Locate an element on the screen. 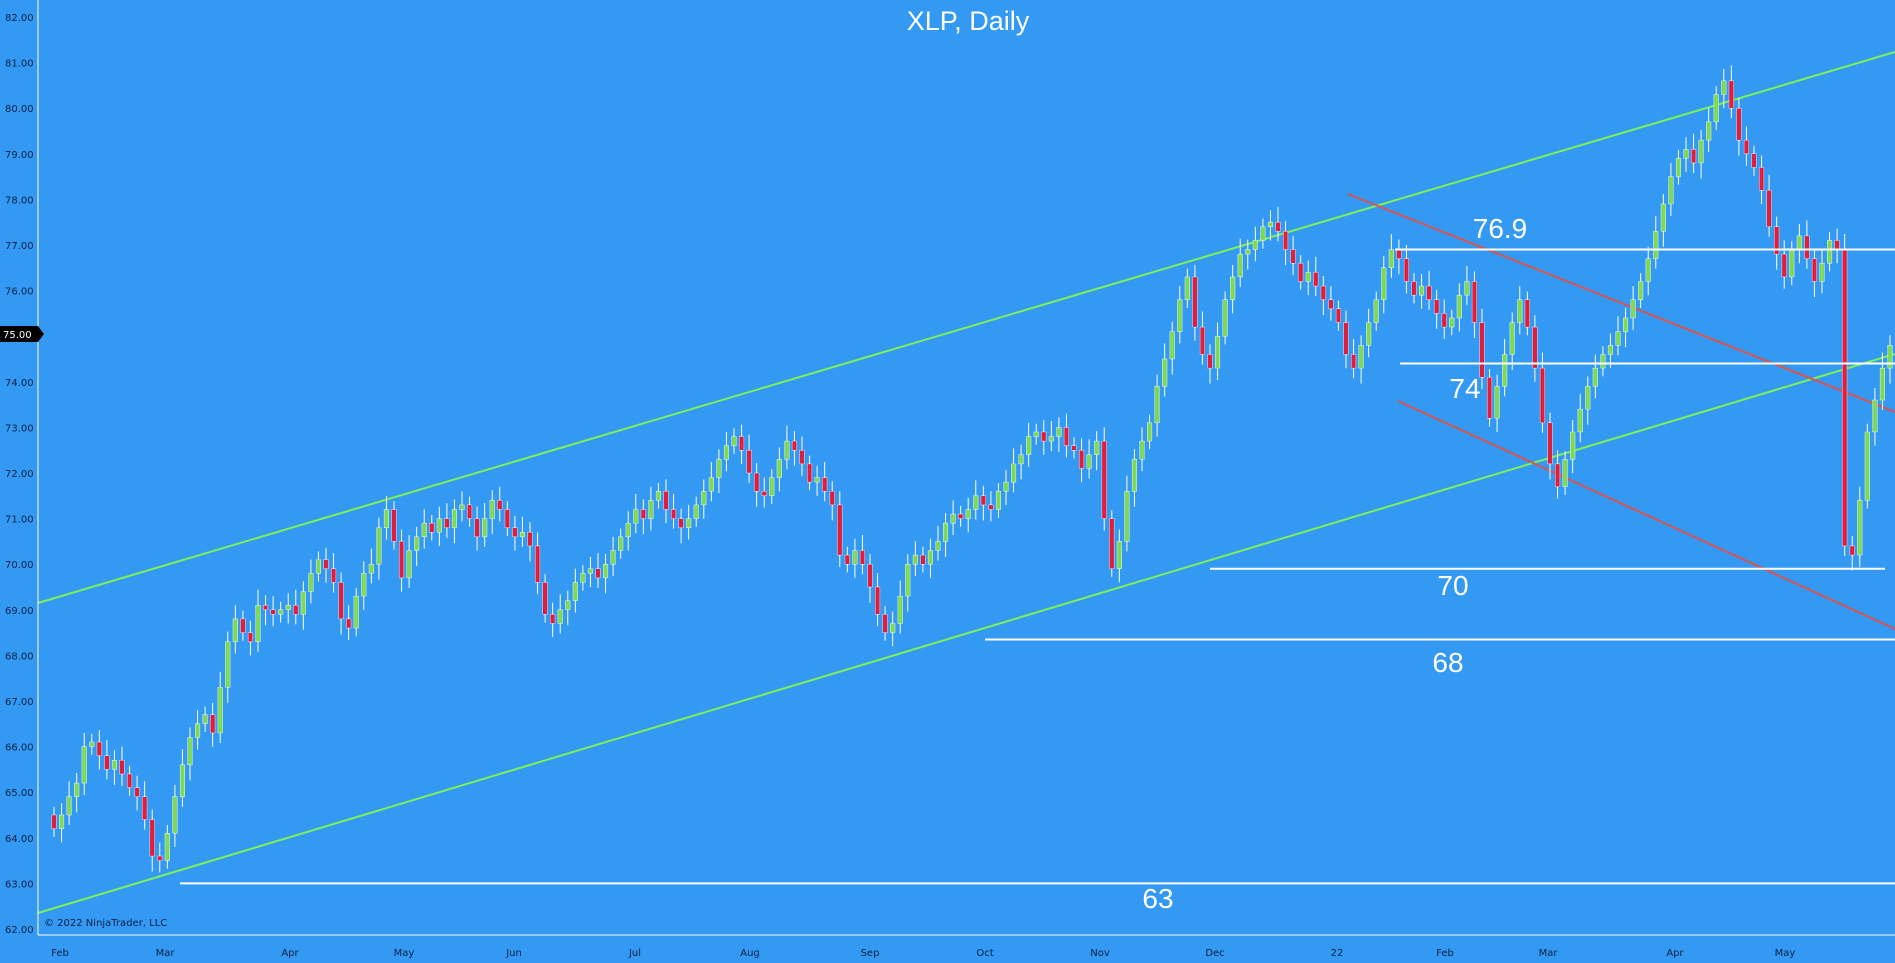 The image size is (1895, 963). downtrend-lower-line is located at coordinates (1646, 515).